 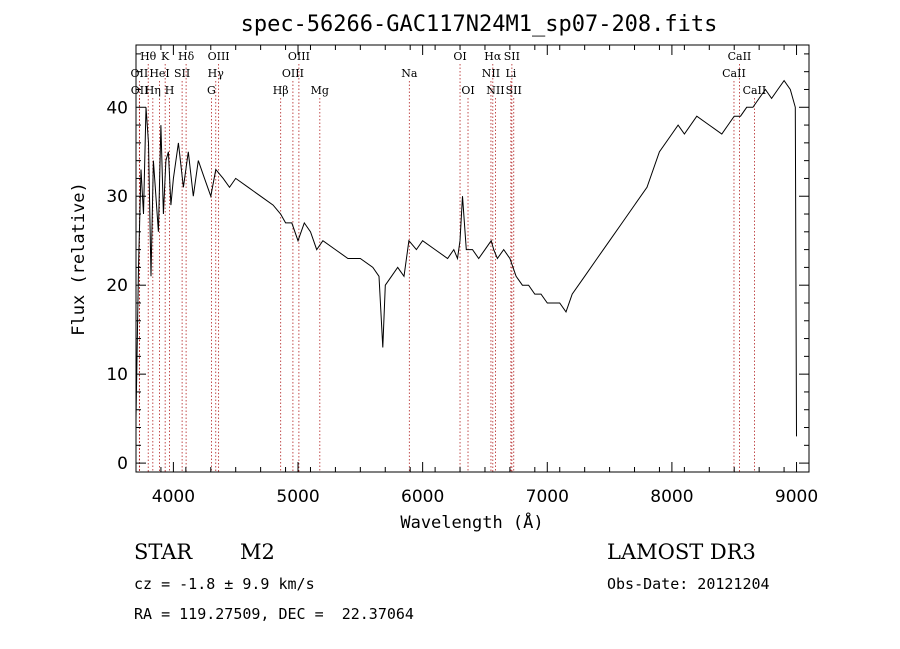 What do you see at coordinates (216, 73) in the screenshot?
I see `spectral-line-label: Hγ` at bounding box center [216, 73].